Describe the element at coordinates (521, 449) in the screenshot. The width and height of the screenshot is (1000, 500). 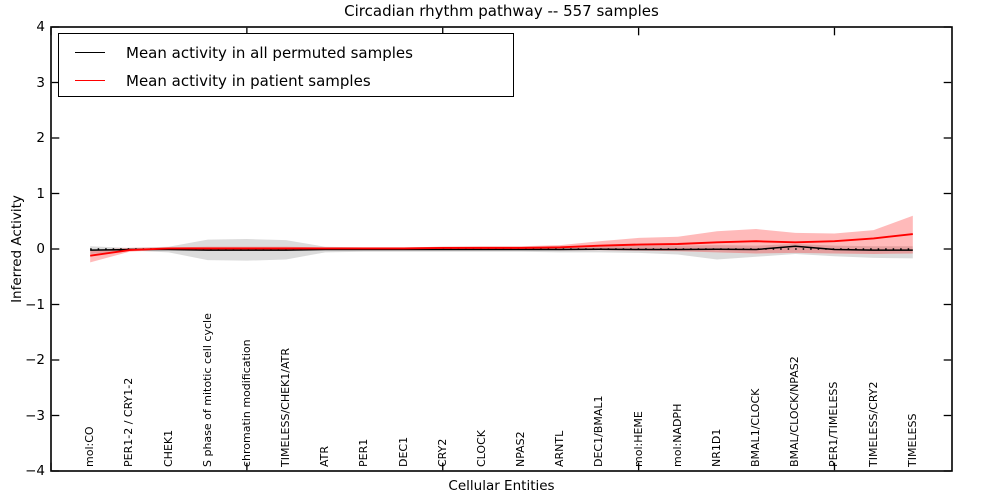
I see `x-category-label: NPAS2` at that location.